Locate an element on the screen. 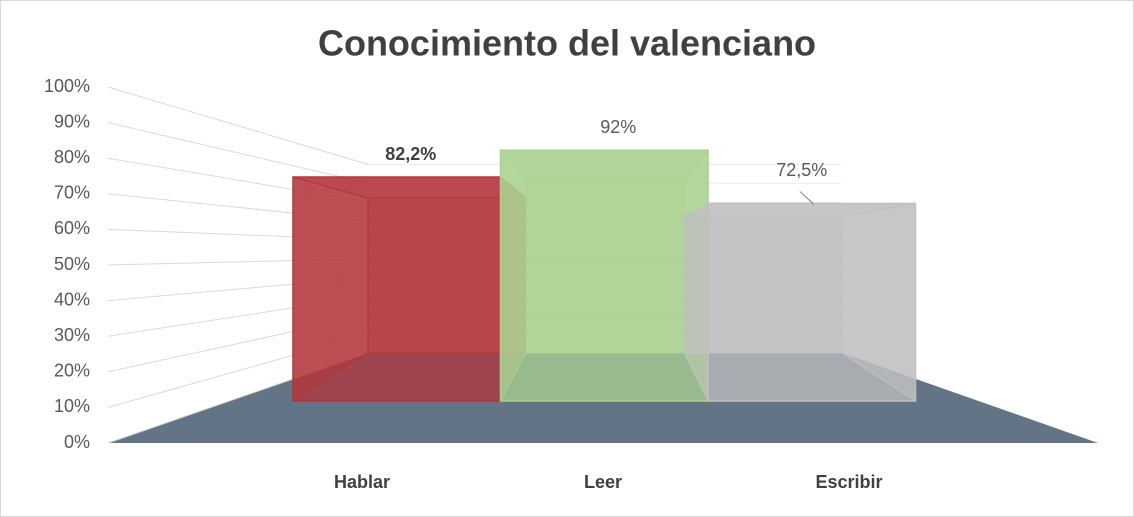  data-label: 72,5% is located at coordinates (801, 170).